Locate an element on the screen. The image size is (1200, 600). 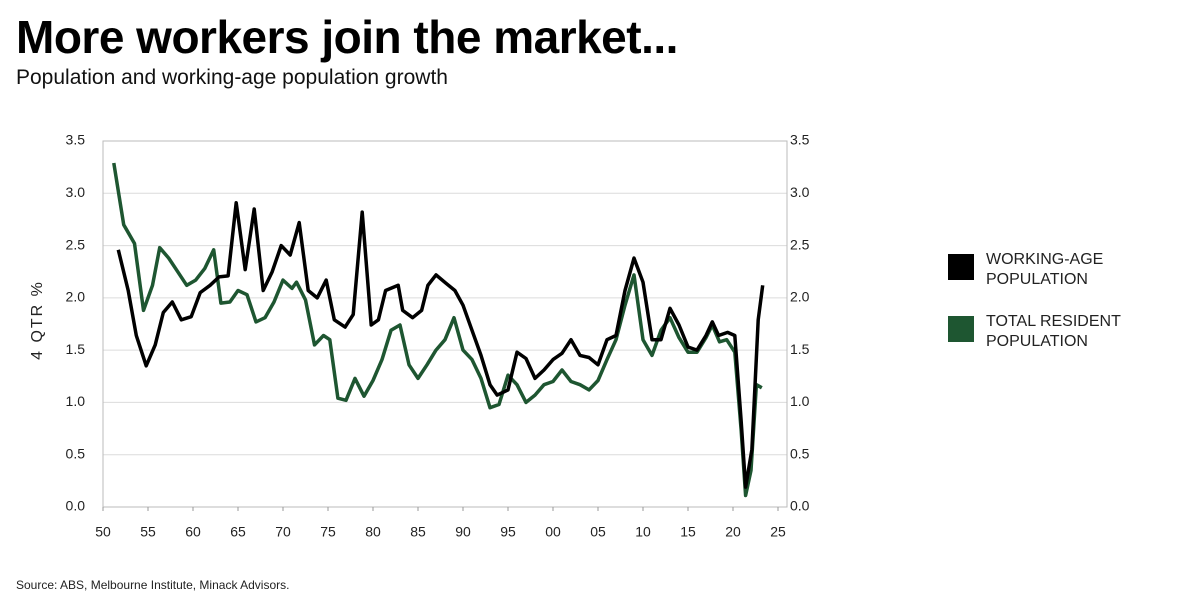
x-tick-label: 00 is located at coordinates (553, 532).